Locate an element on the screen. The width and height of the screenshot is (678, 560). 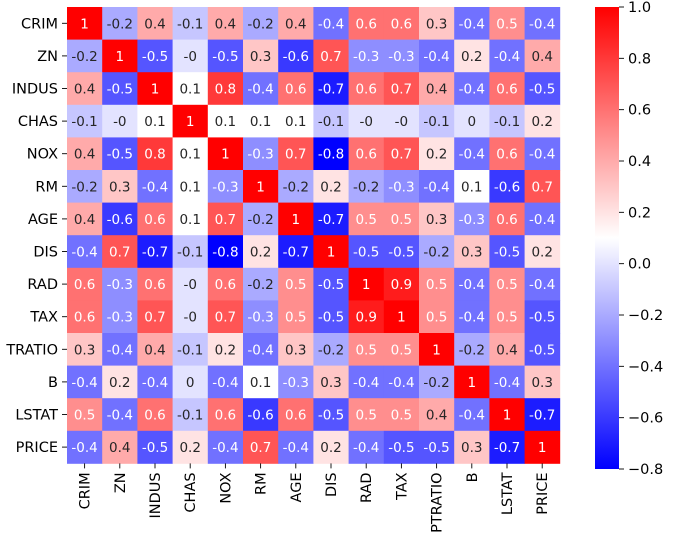
y-tick-label-CRIM: CRIM is located at coordinates (39, 24).